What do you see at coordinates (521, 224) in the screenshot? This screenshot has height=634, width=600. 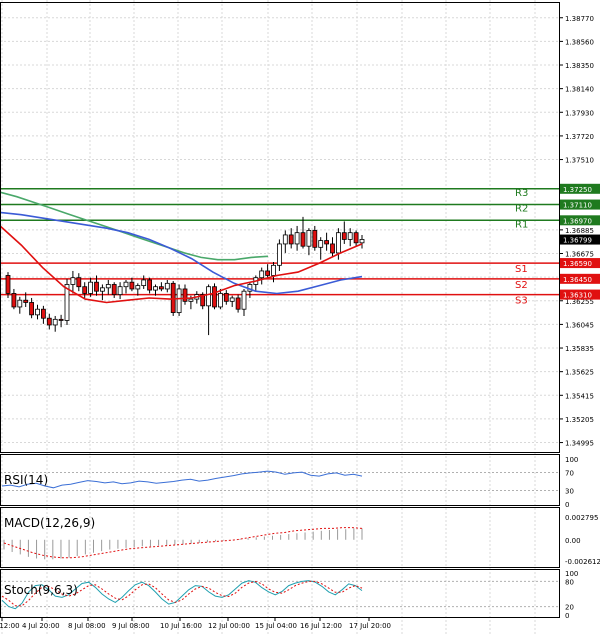 I see `level-label-r1: R1` at bounding box center [521, 224].